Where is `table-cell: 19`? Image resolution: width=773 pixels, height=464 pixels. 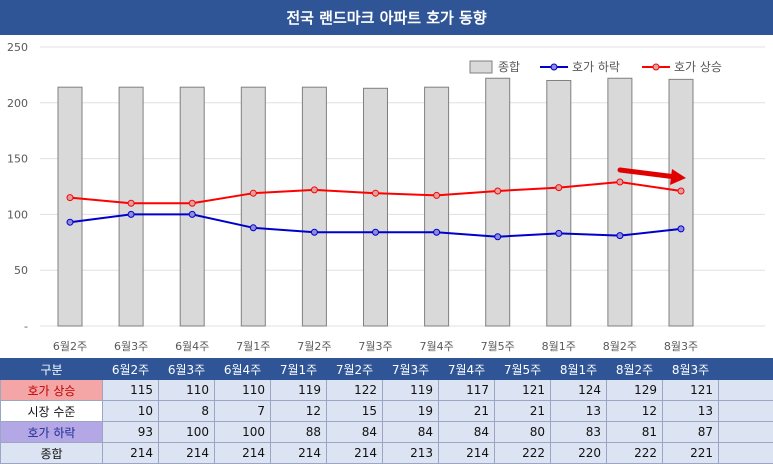 table-cell: 19 is located at coordinates (411, 411).